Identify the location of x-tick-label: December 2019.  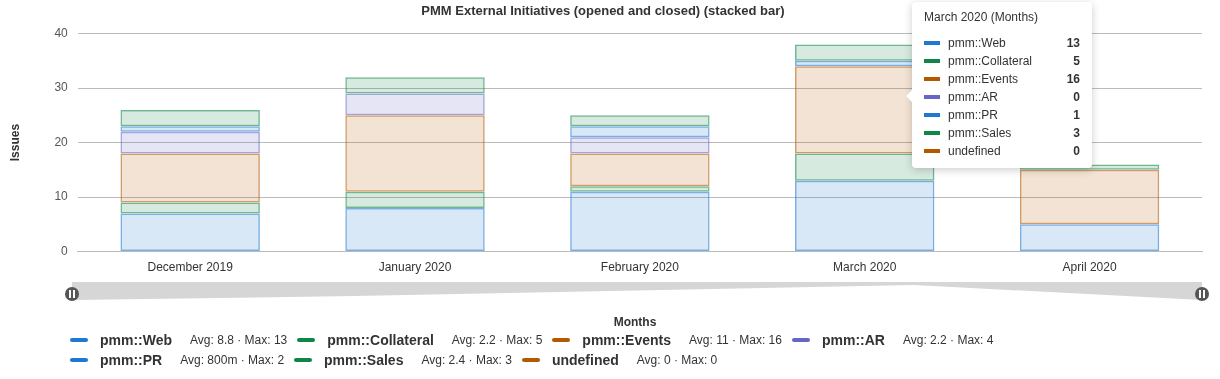
(190, 267).